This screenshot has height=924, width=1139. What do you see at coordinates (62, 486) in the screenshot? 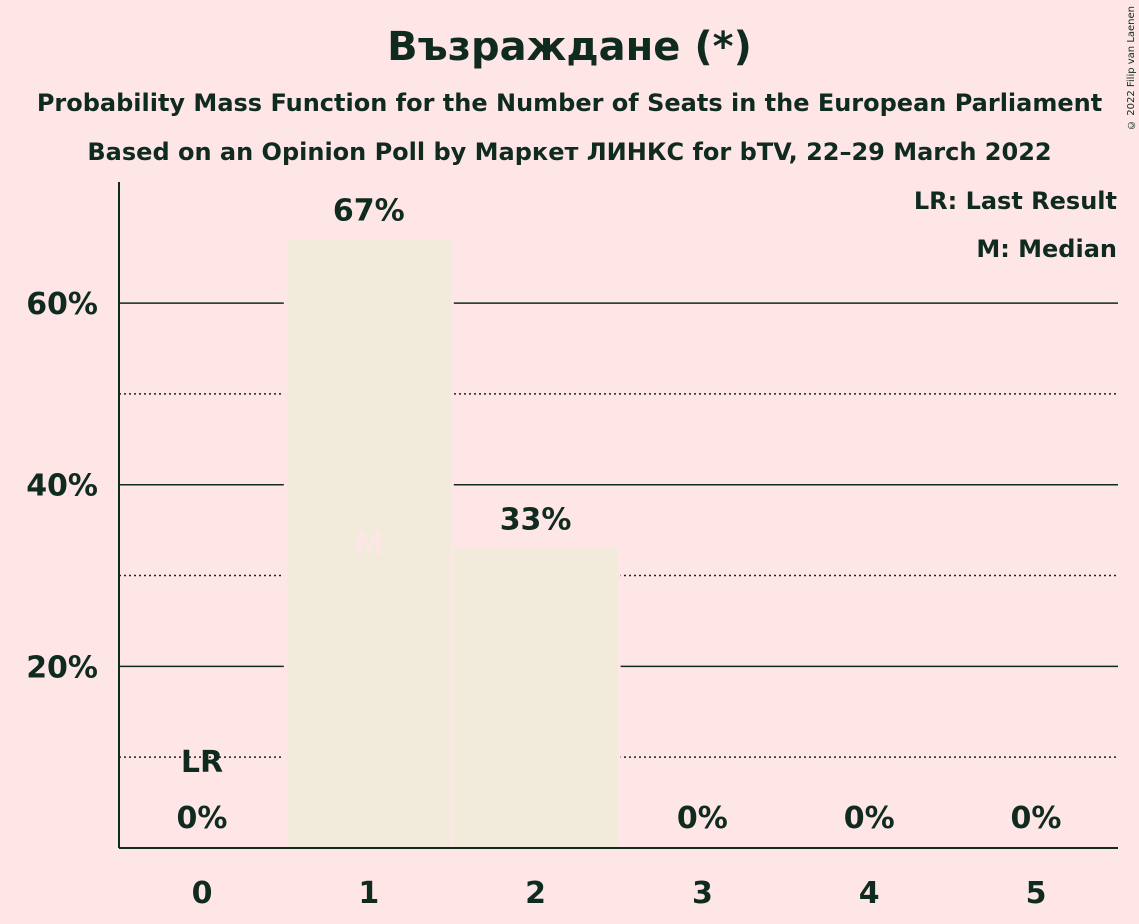
I see `y-tick-label: 40%` at bounding box center [62, 486].